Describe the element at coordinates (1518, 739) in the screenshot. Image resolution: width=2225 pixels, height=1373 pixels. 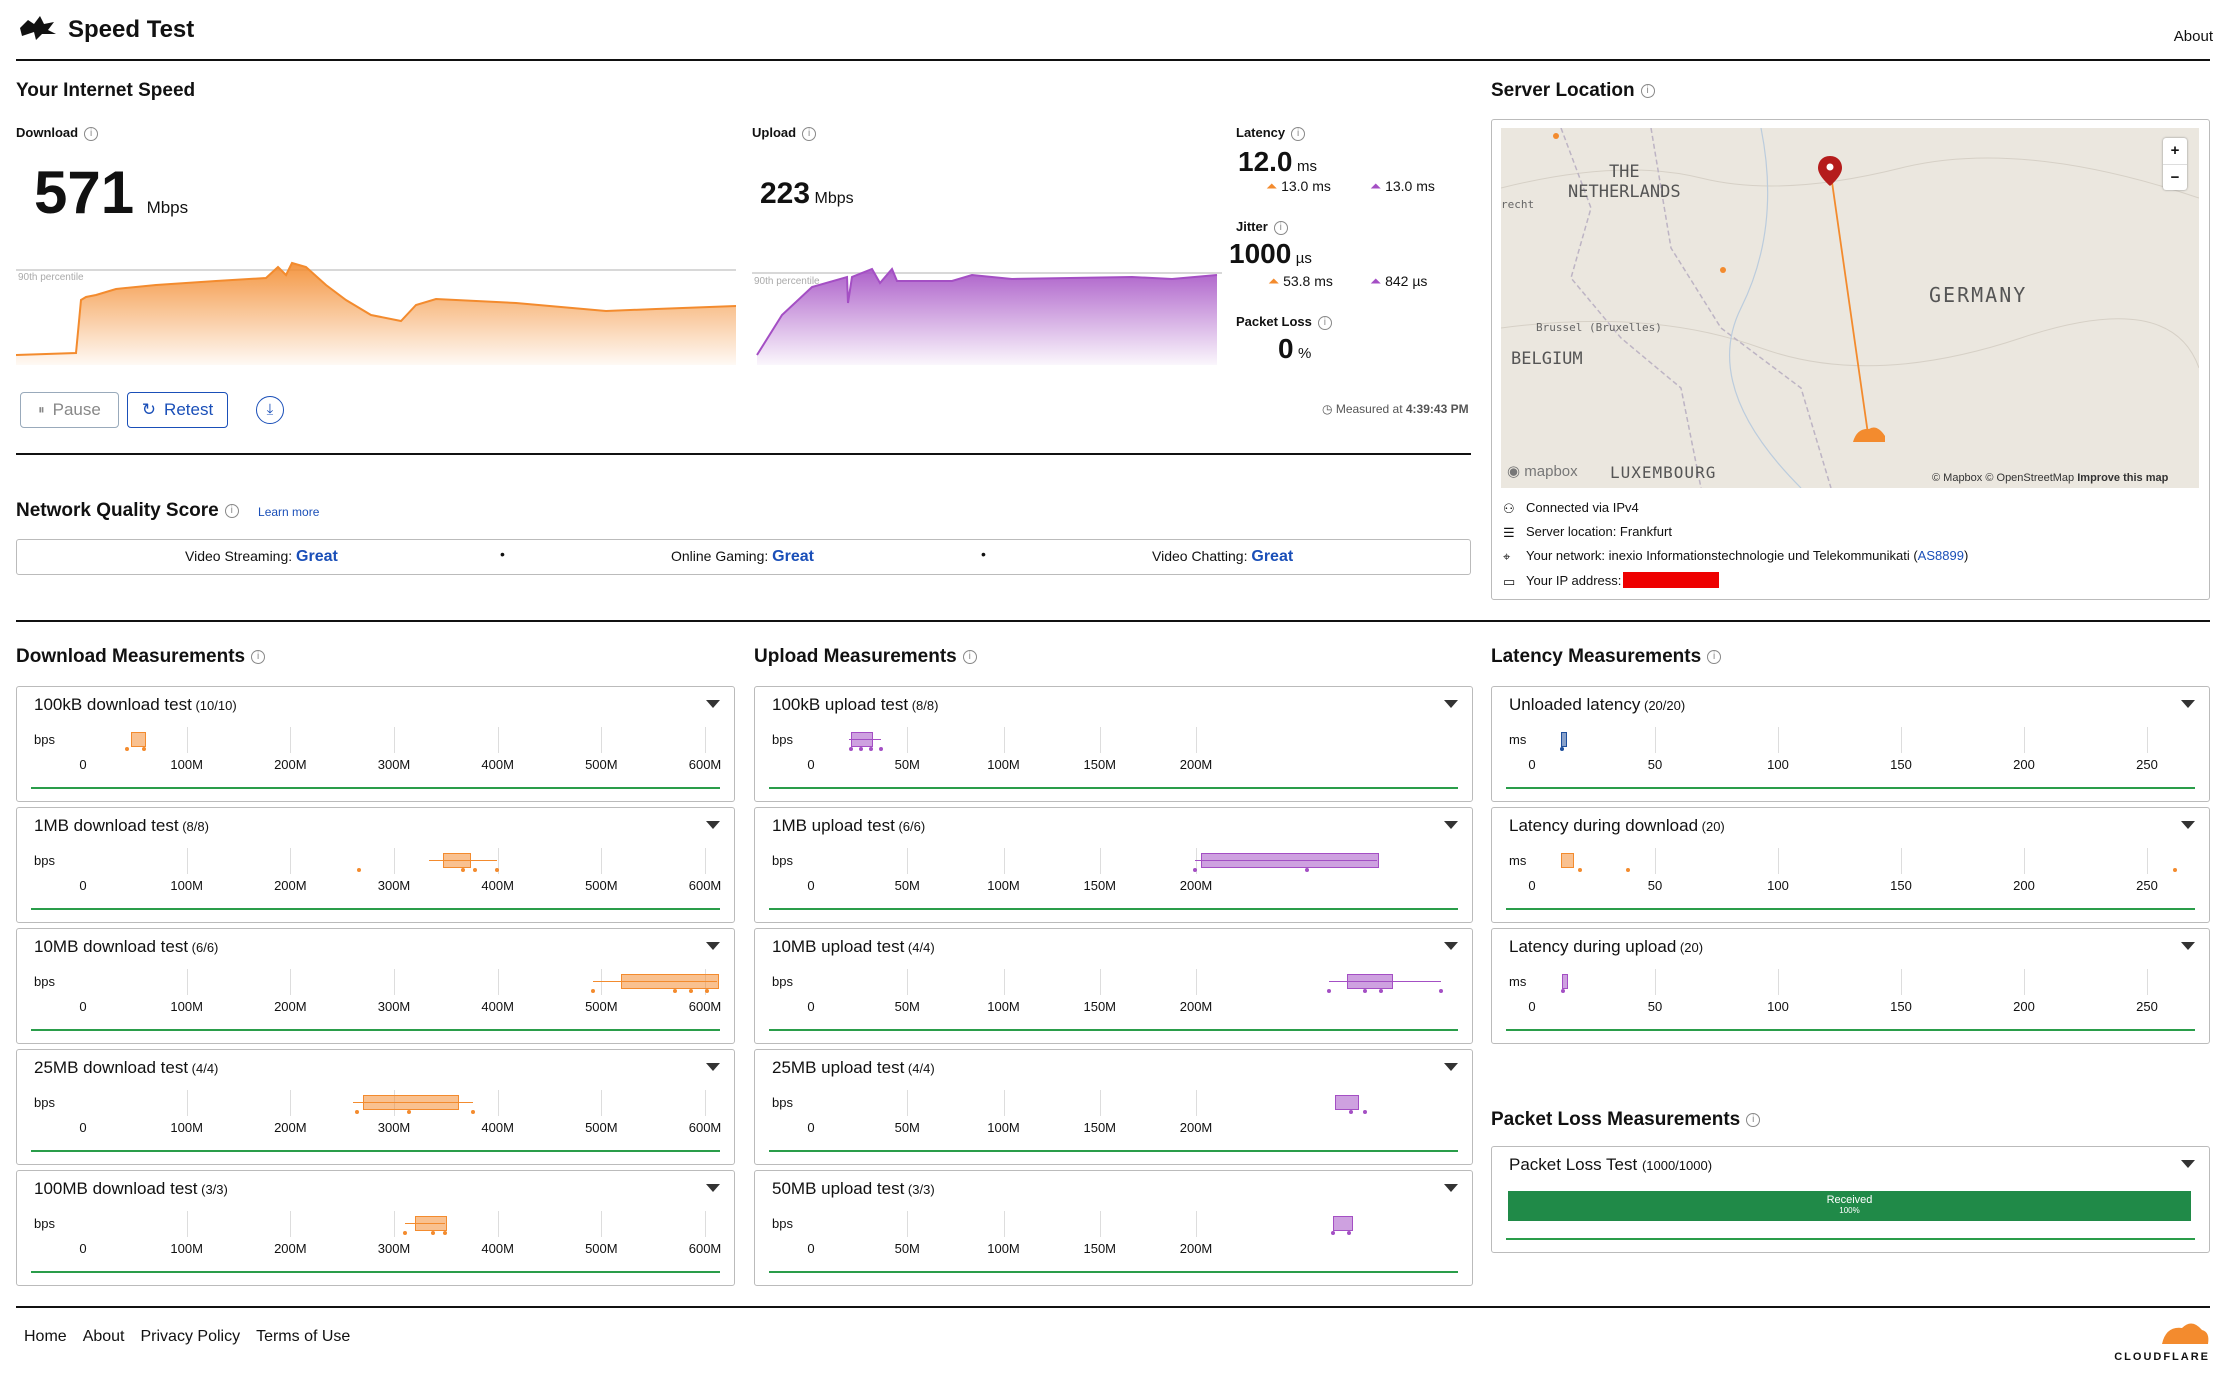
I see `axis-unit-label: ms` at that location.